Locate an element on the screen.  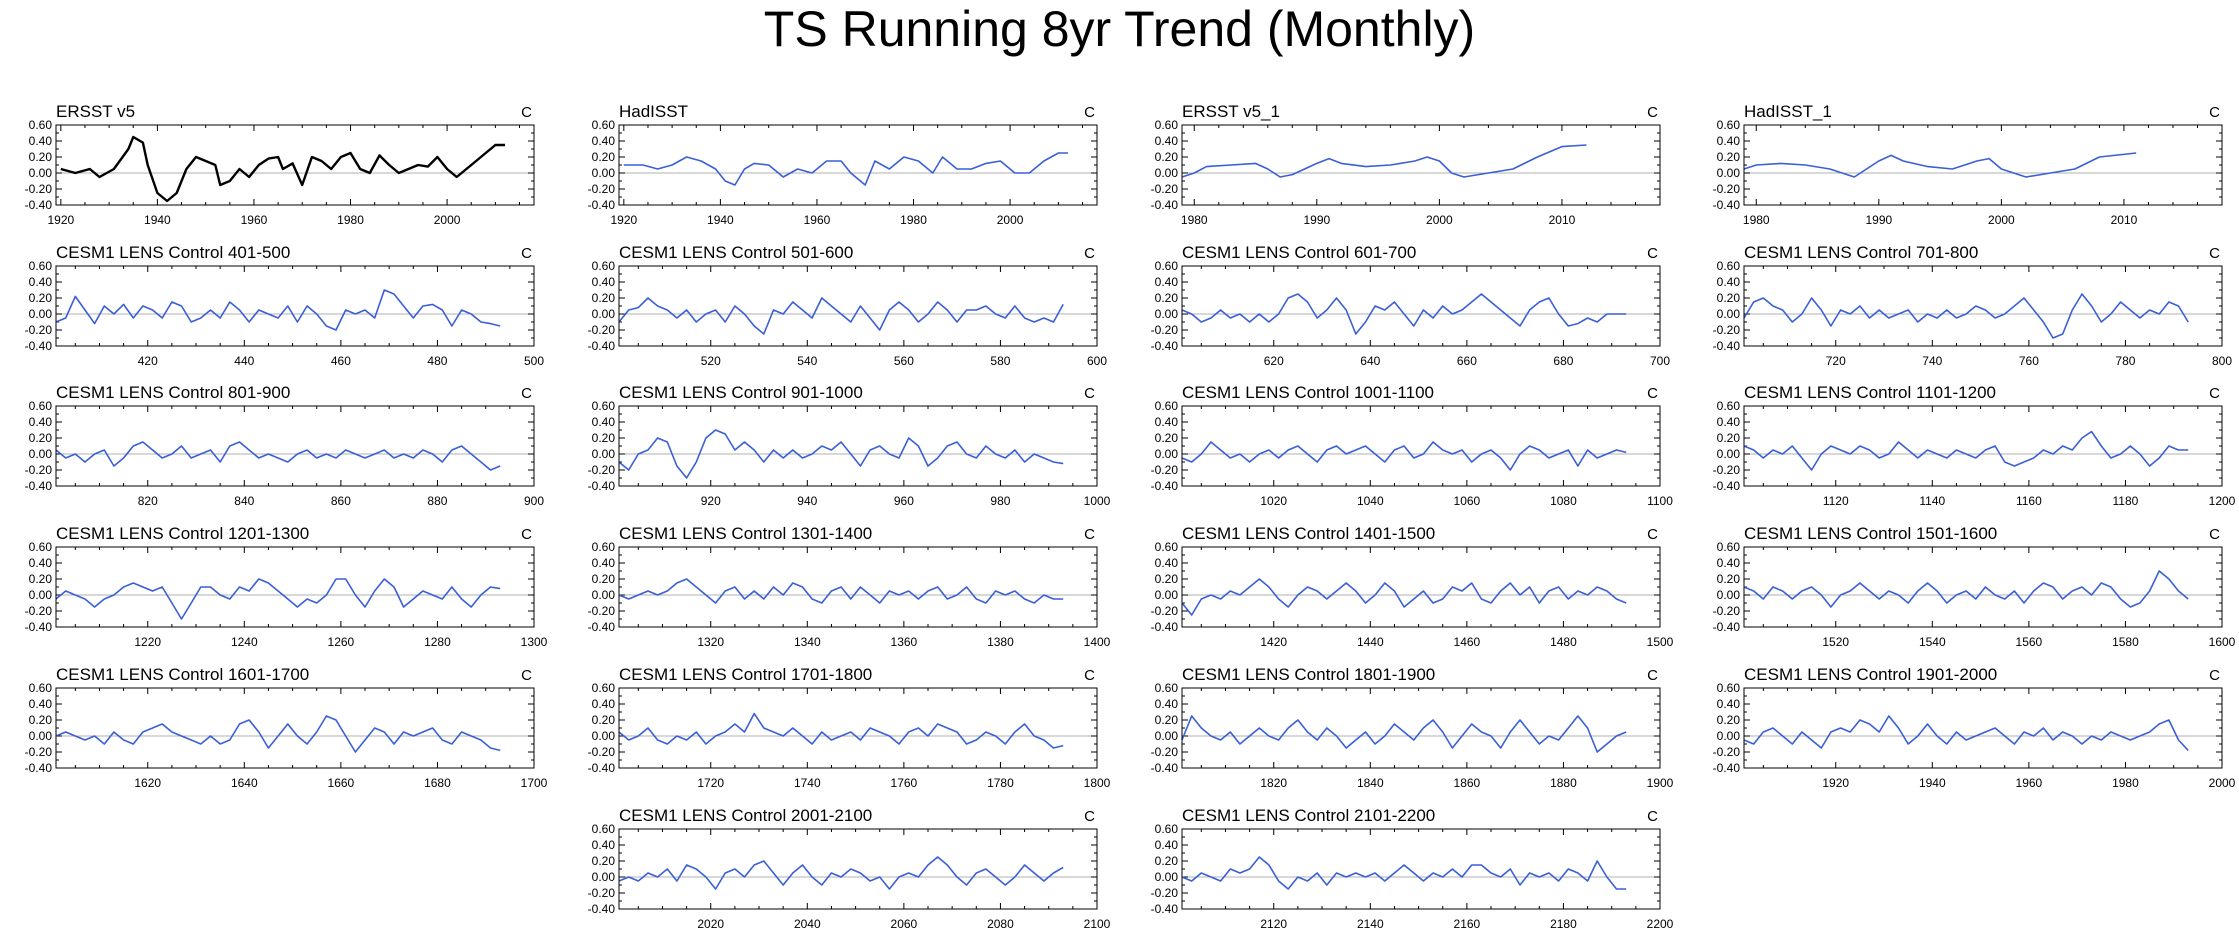
panel-title: CESM1 LENS Control 2001-2100 is located at coordinates (745, 815).